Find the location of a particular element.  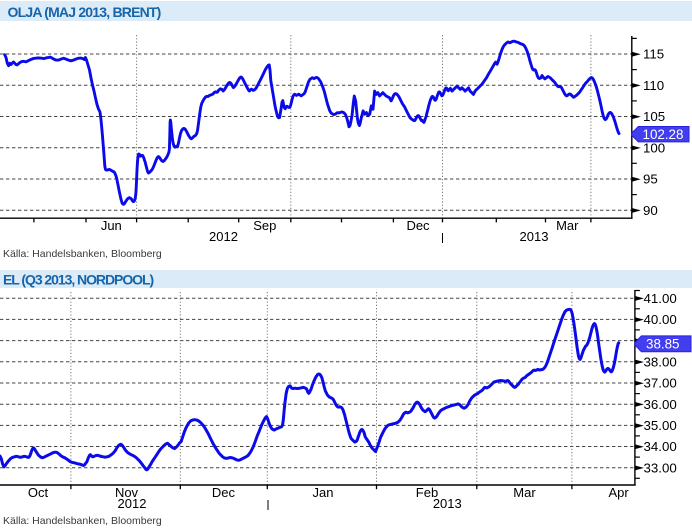

svg-text: 105 is located at coordinates (654, 116).